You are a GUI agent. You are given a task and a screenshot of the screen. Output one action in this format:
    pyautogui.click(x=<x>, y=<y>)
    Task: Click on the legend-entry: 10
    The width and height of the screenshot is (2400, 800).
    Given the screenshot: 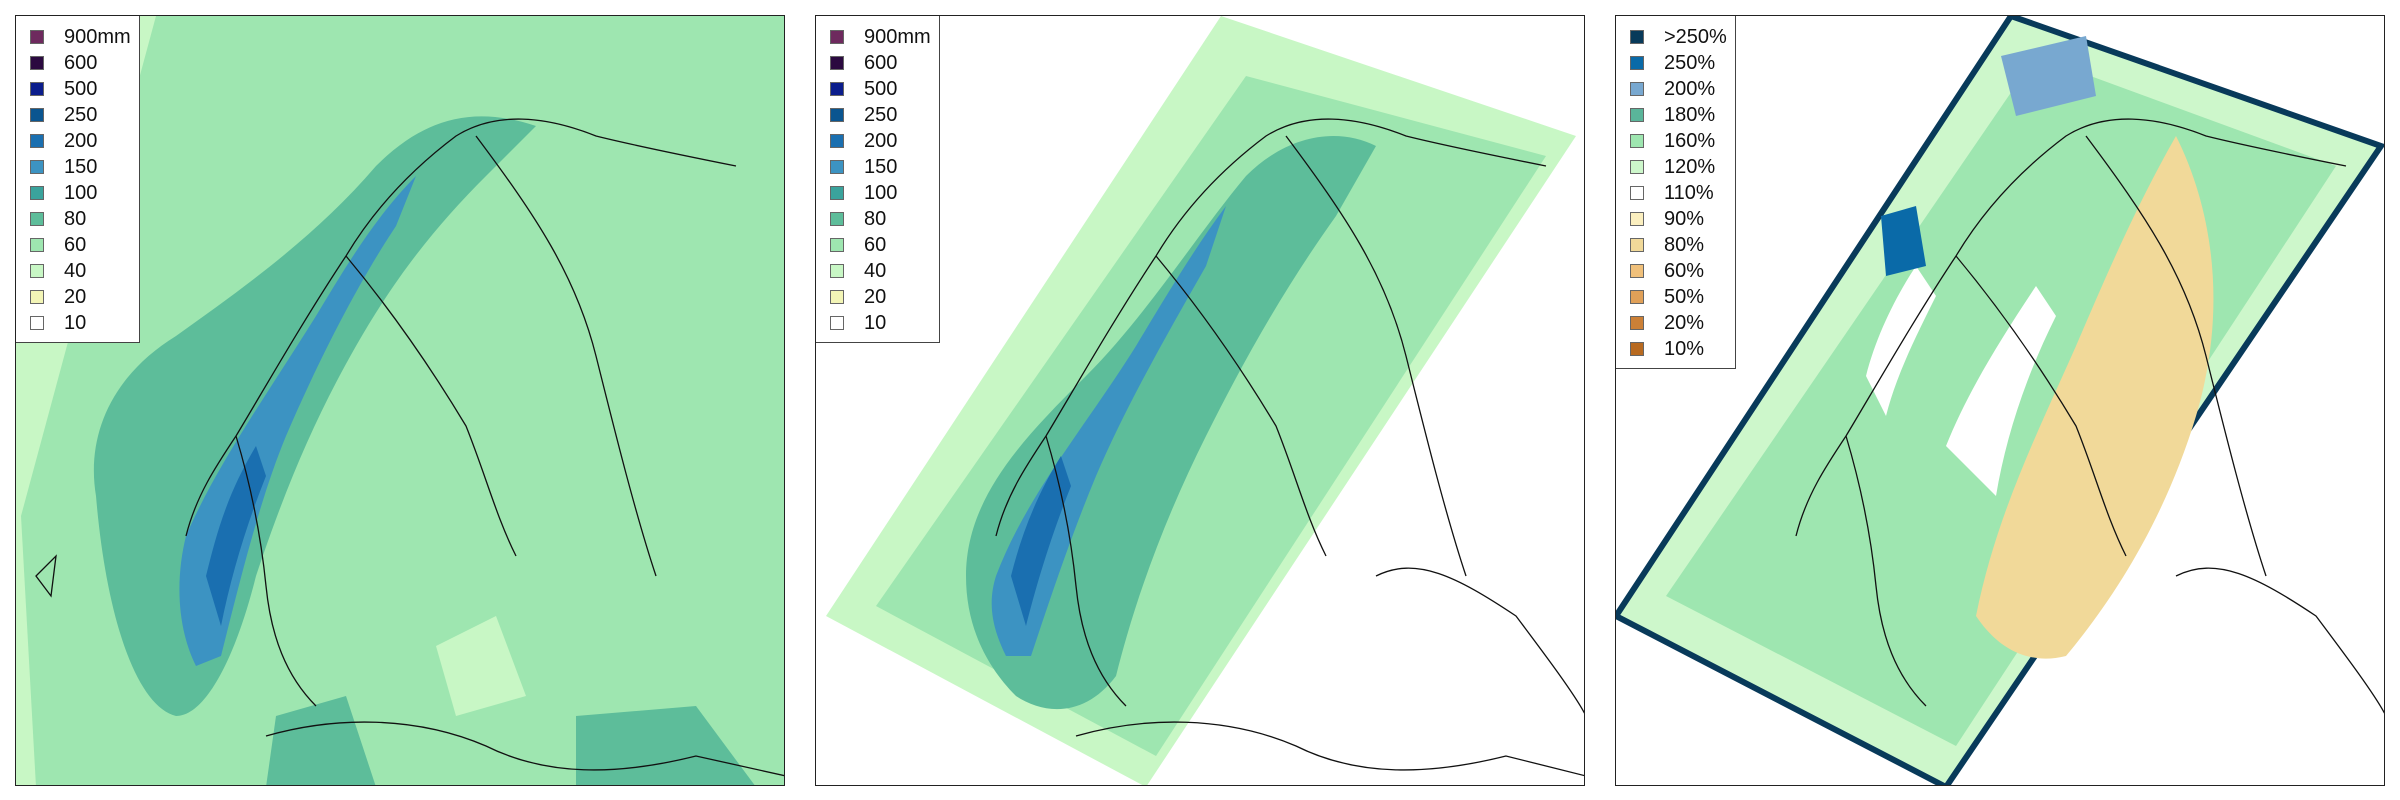 What is the action you would take?
    pyautogui.click(x=880, y=323)
    